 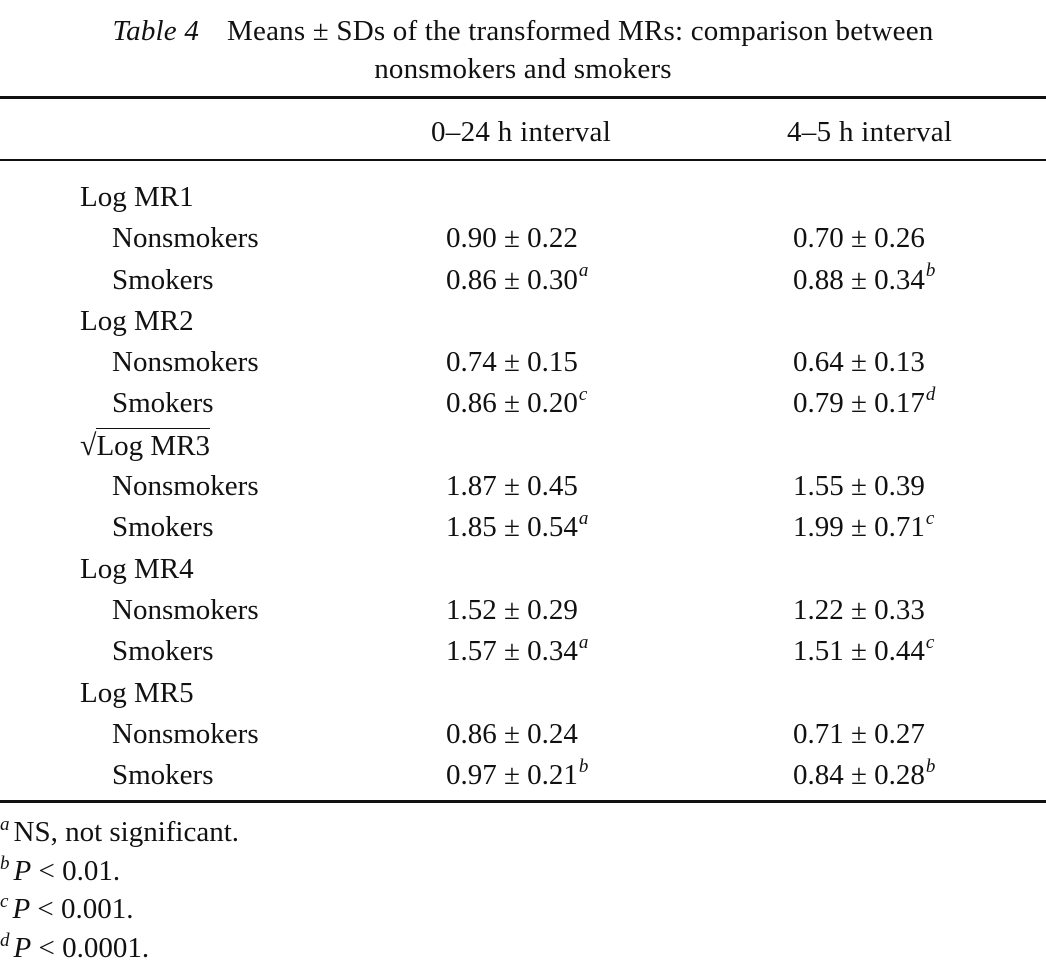 I want to click on footnote-mark: a, so click(x=5, y=824).